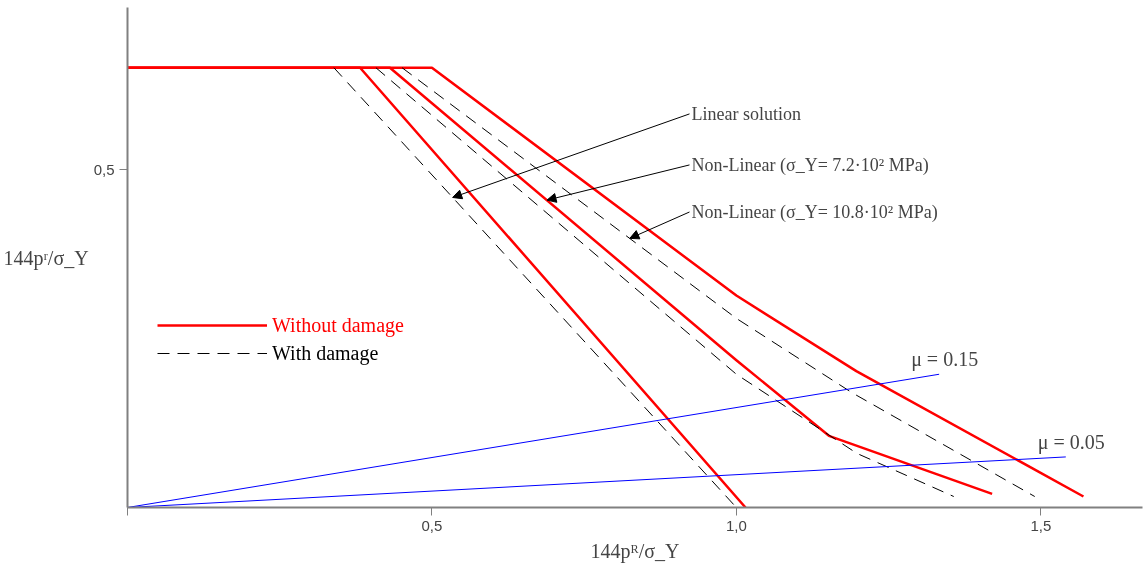  What do you see at coordinates (736, 525) in the screenshot?
I see `x-tick-label: 1,0` at bounding box center [736, 525].